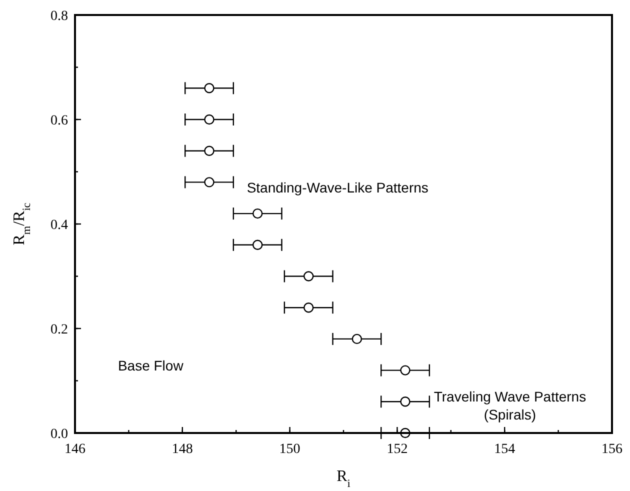  Describe the element at coordinates (59, 330) in the screenshot. I see `y-tick-label: 0.2` at that location.